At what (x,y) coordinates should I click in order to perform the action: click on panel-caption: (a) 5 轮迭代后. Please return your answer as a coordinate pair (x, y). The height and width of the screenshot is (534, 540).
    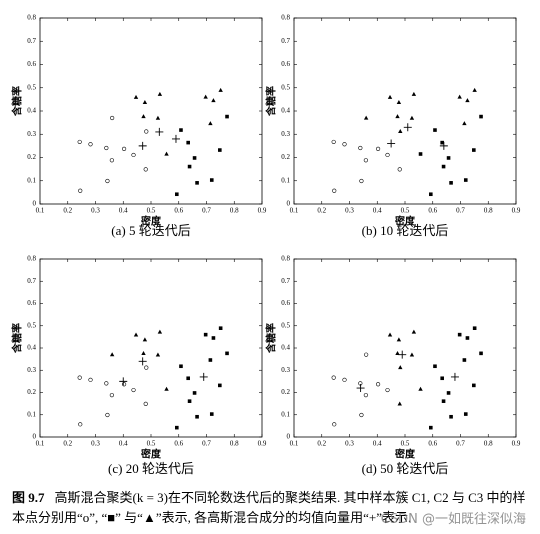
    Looking at the image, I should click on (150, 230).